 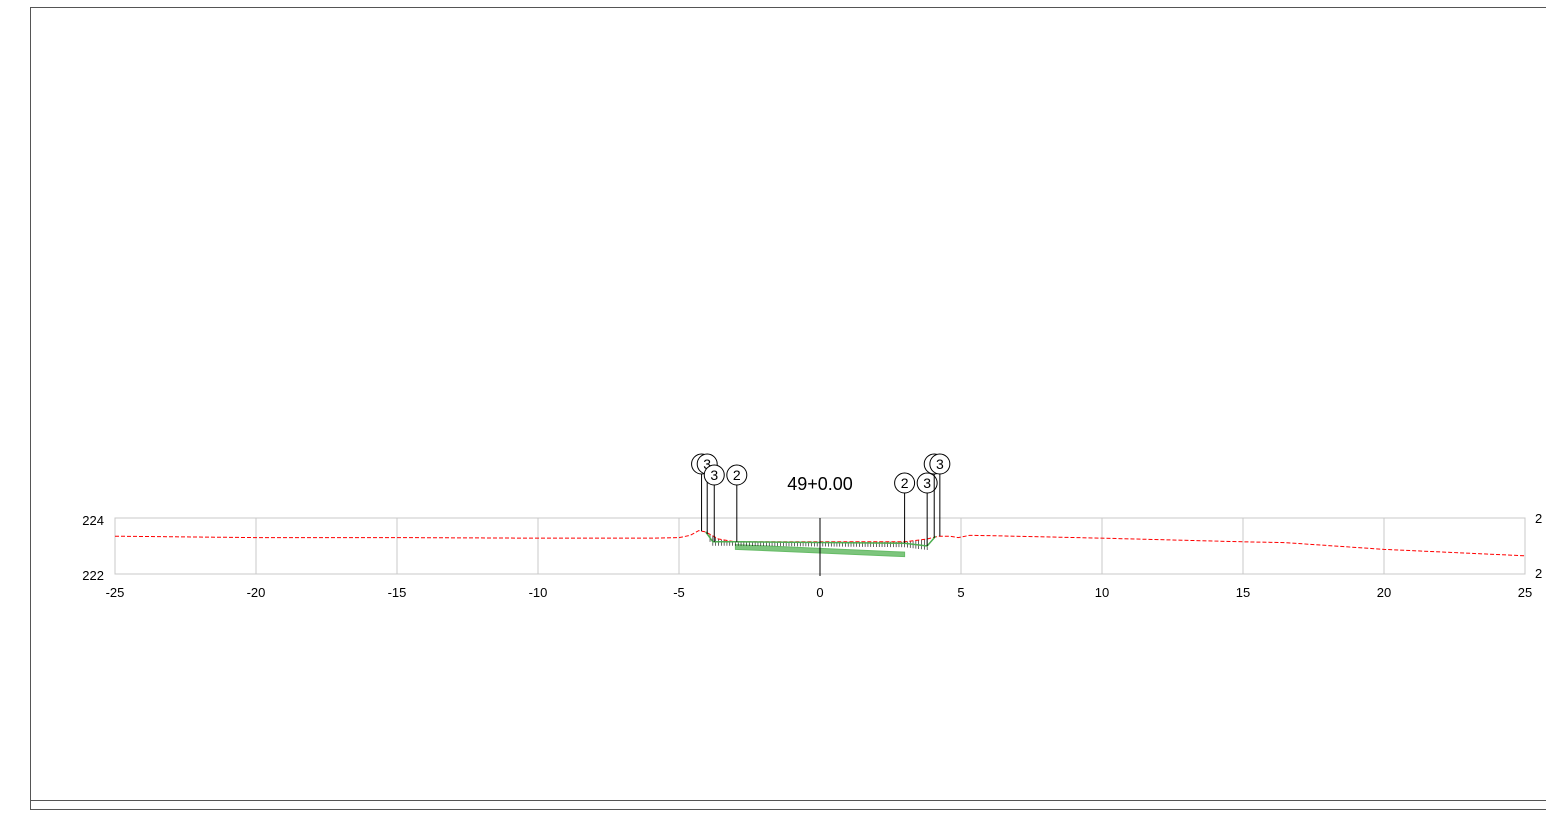 I want to click on elevation-label-bottom-left: 222, so click(x=93, y=575).